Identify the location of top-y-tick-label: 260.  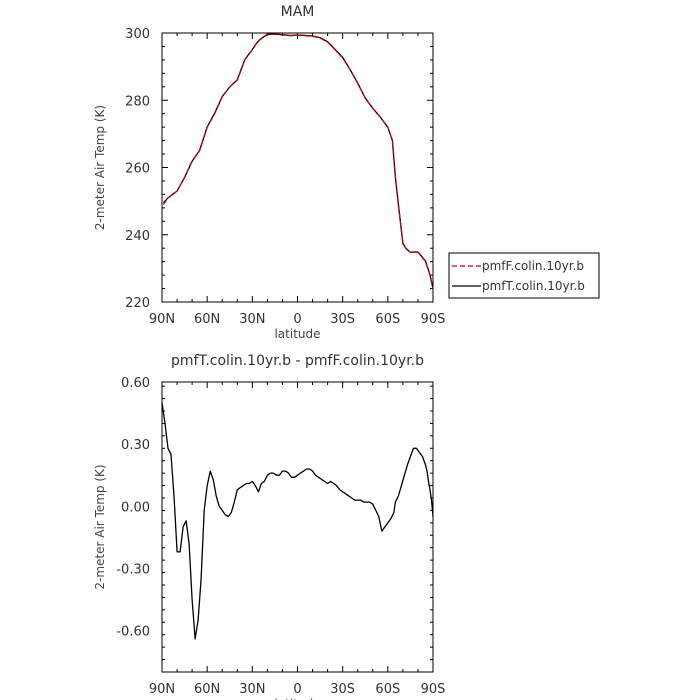
(137, 169).